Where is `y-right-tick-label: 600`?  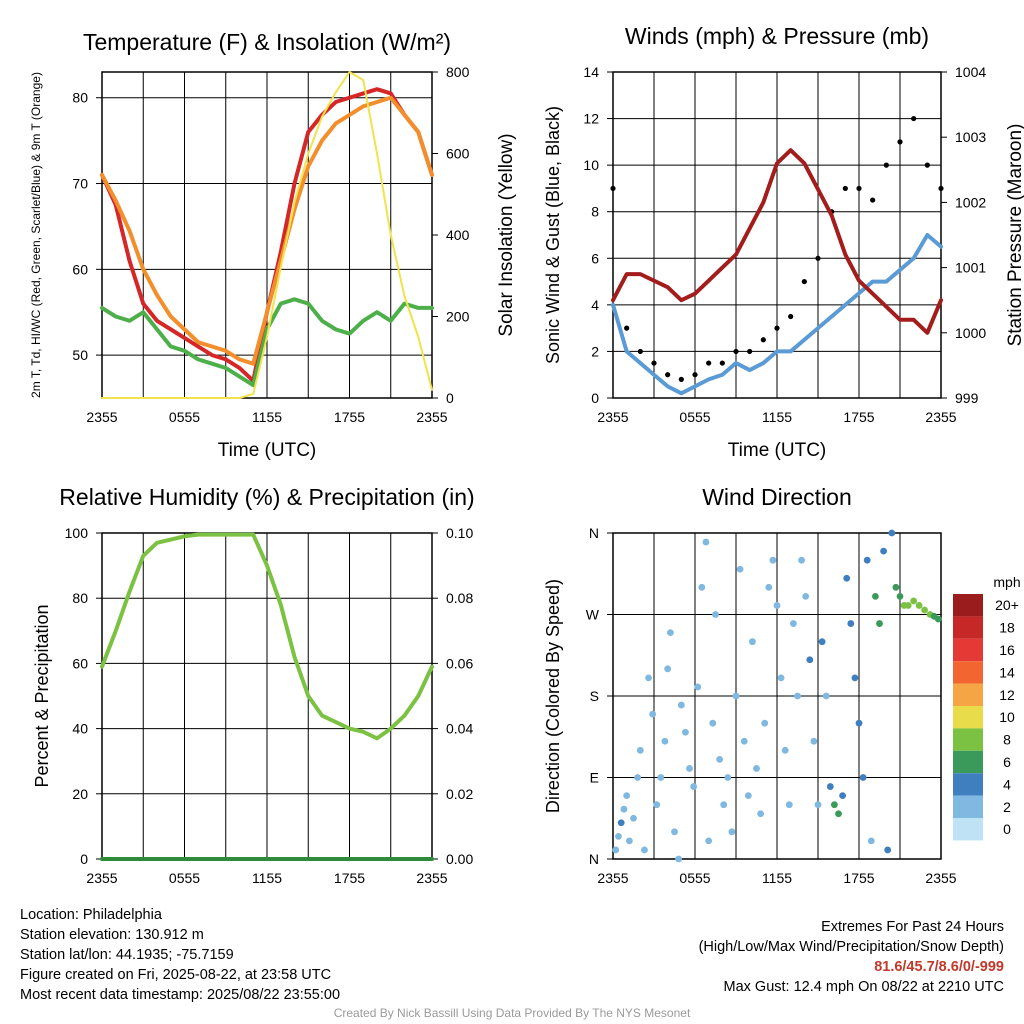 y-right-tick-label: 600 is located at coordinates (458, 154).